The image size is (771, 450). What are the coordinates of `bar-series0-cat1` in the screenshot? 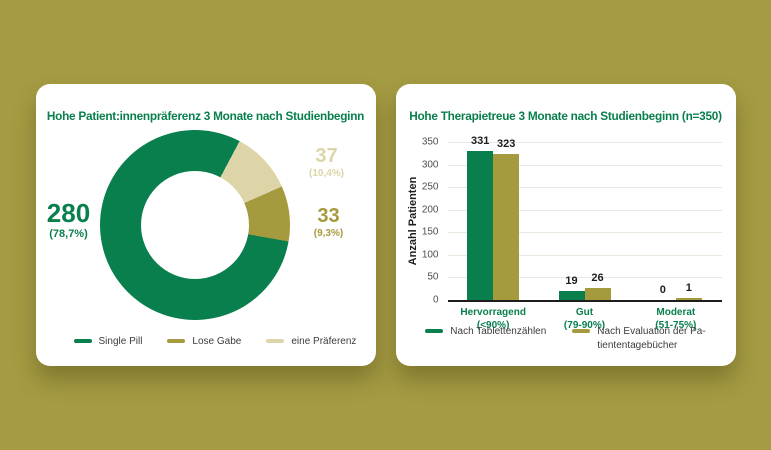 It's located at (571, 295).